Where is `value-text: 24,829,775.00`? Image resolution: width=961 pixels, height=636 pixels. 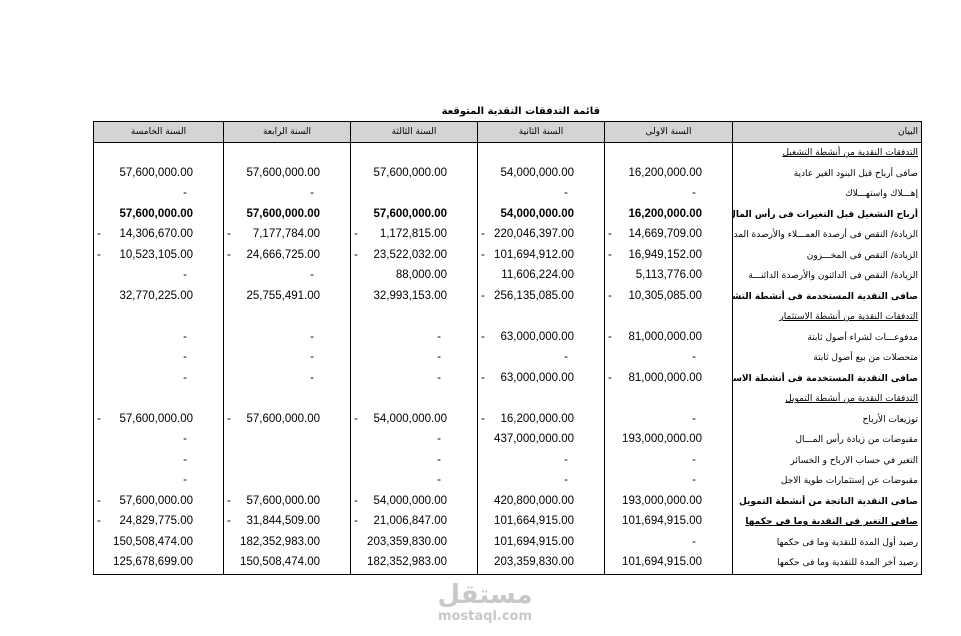 value-text: 24,829,775.00 is located at coordinates (156, 521).